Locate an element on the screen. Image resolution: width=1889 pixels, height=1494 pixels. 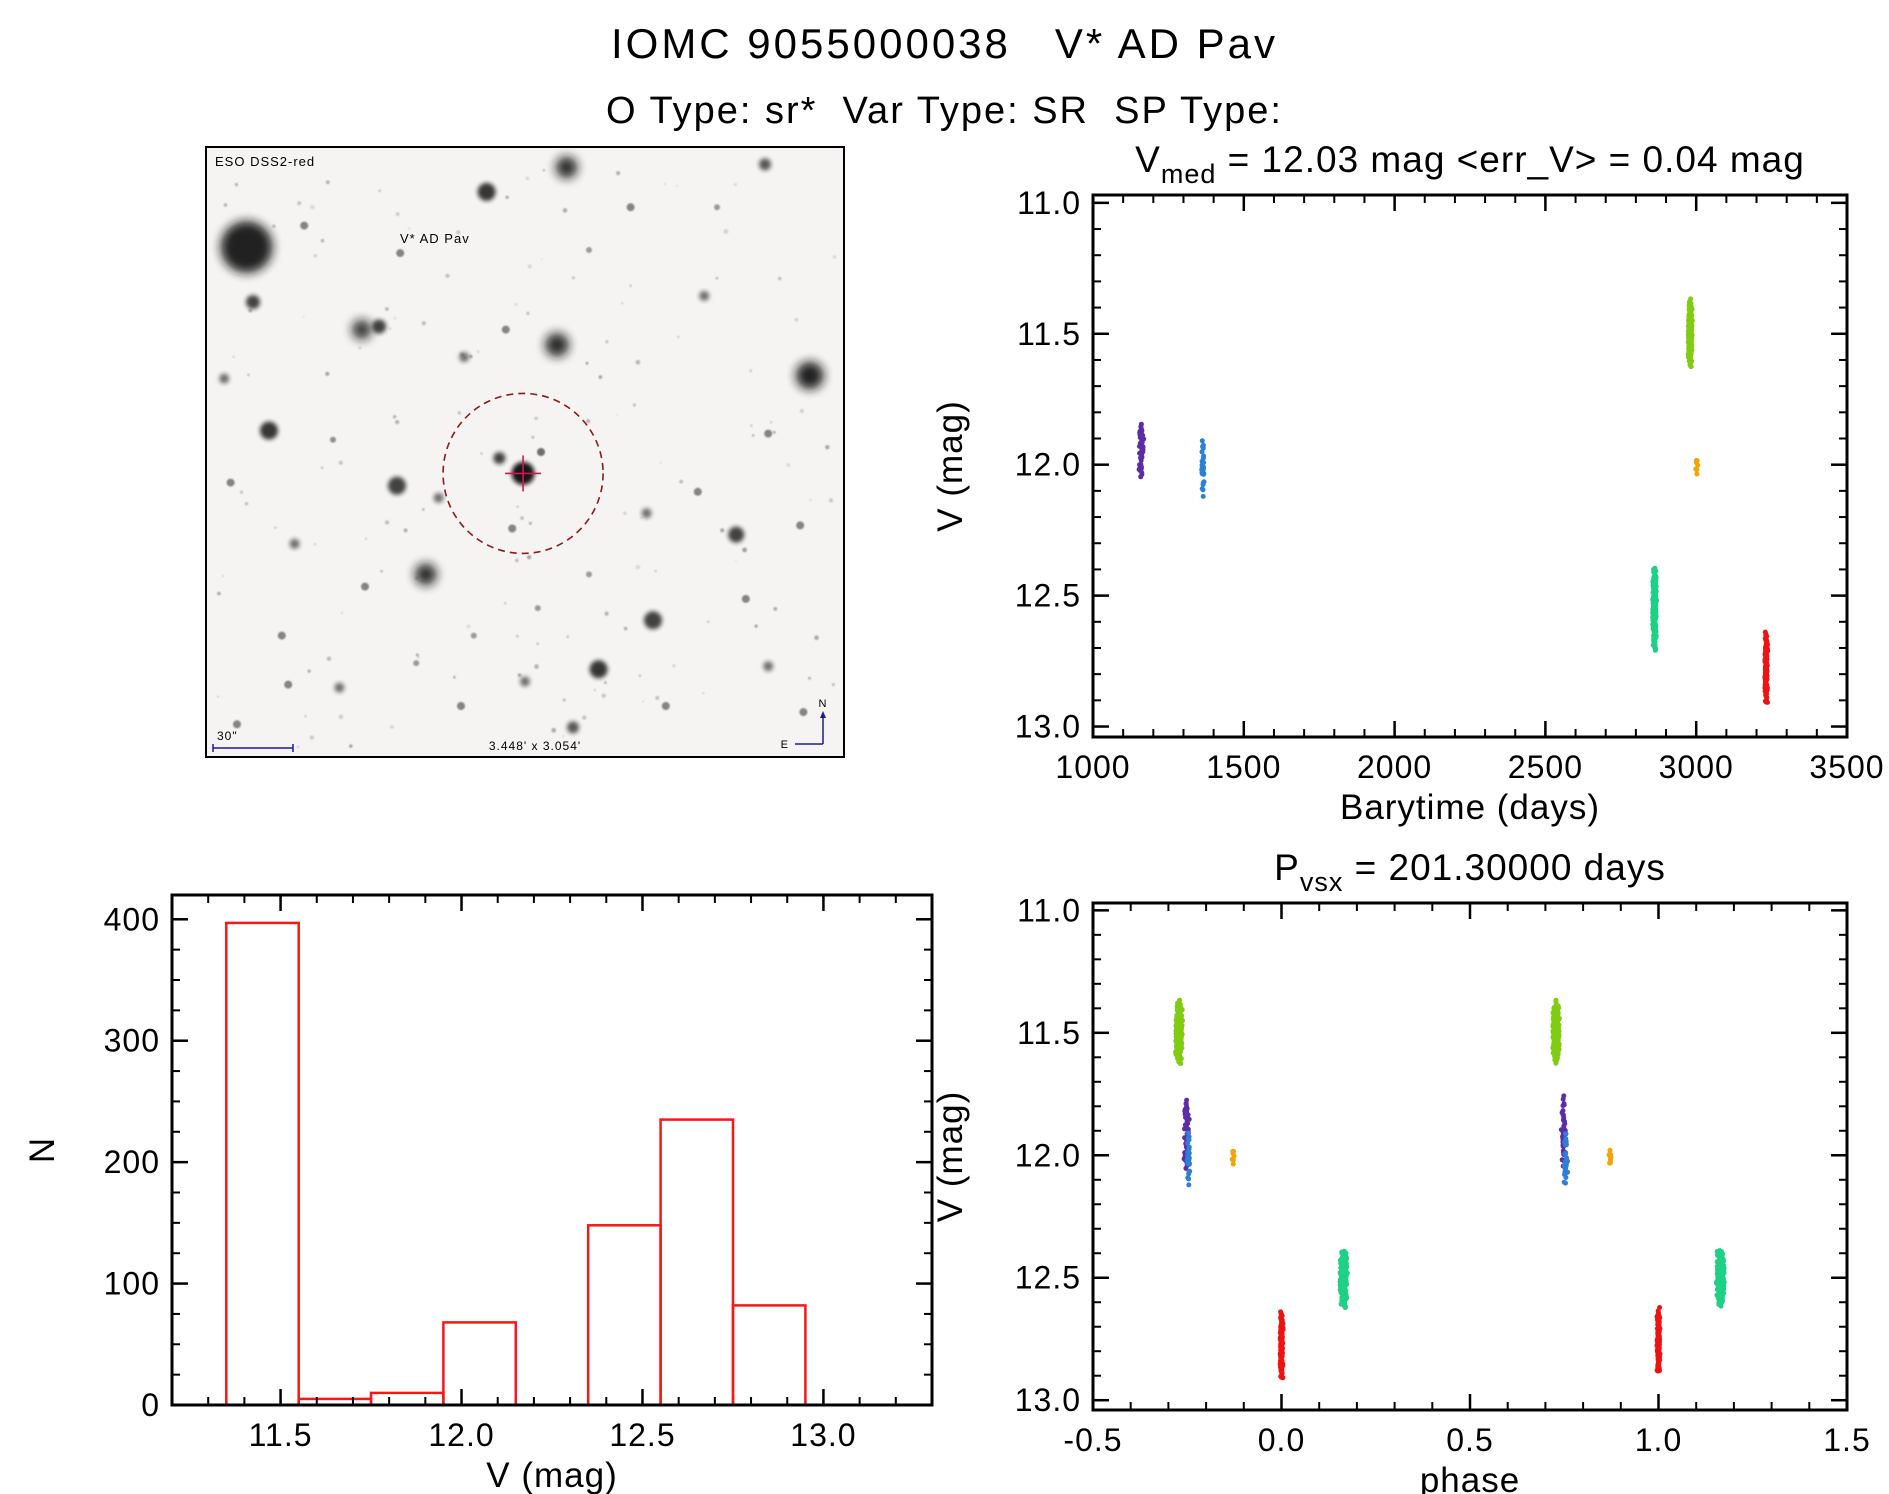
page-subtitle: O Type: sr* Var Type: SR SP Type: is located at coordinates (944, 111).